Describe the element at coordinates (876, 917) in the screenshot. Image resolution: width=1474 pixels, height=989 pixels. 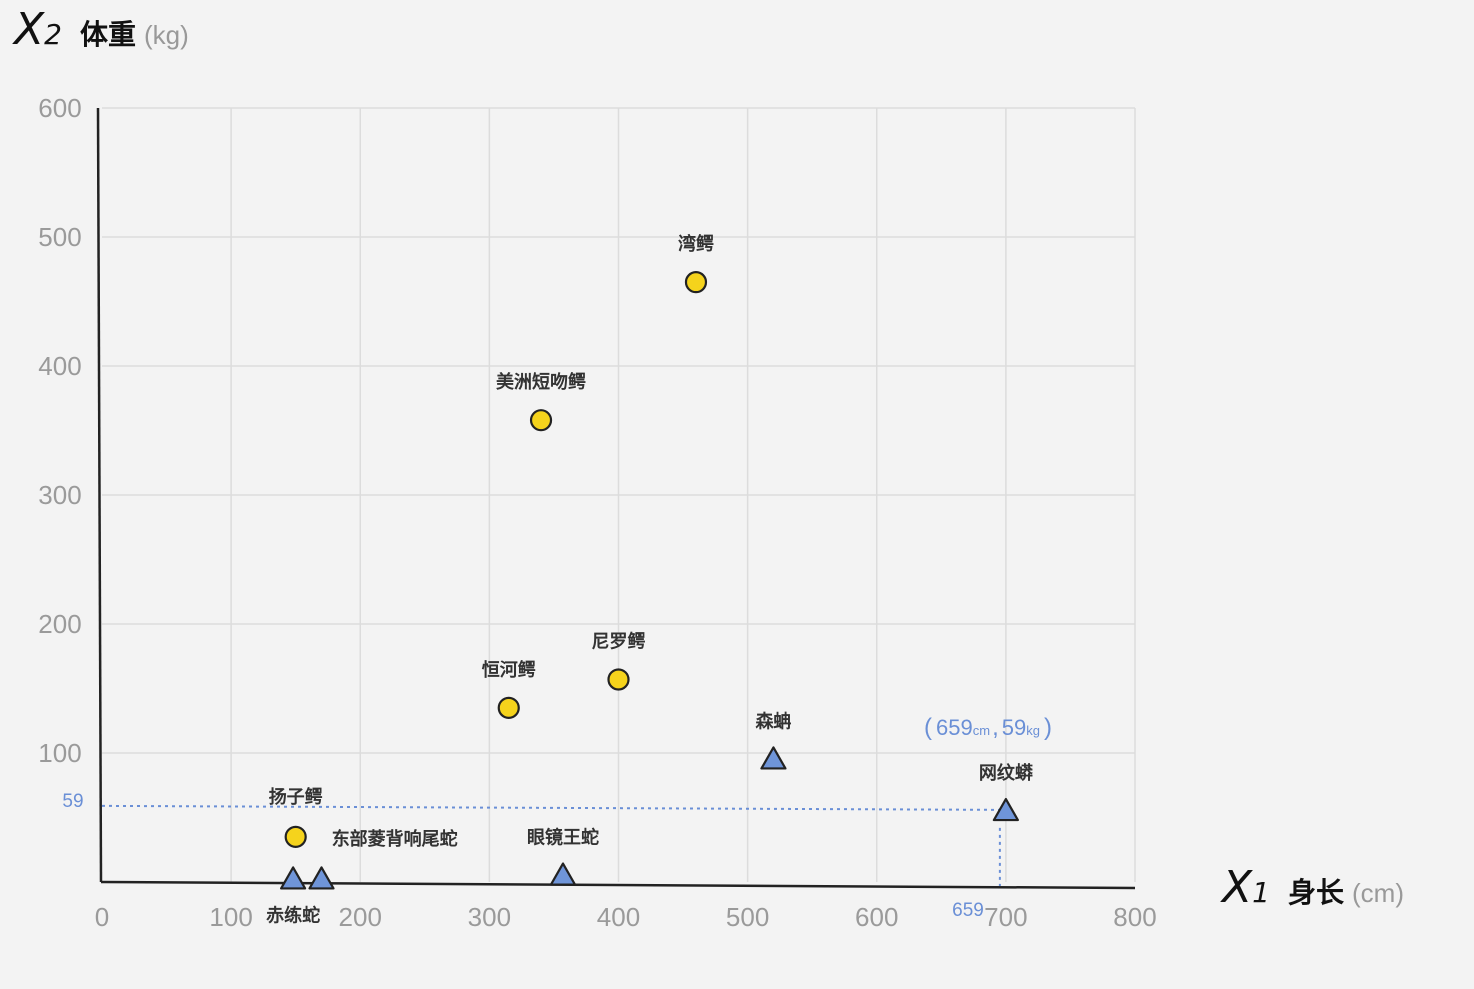
I see `x-tick-label: 600` at that location.